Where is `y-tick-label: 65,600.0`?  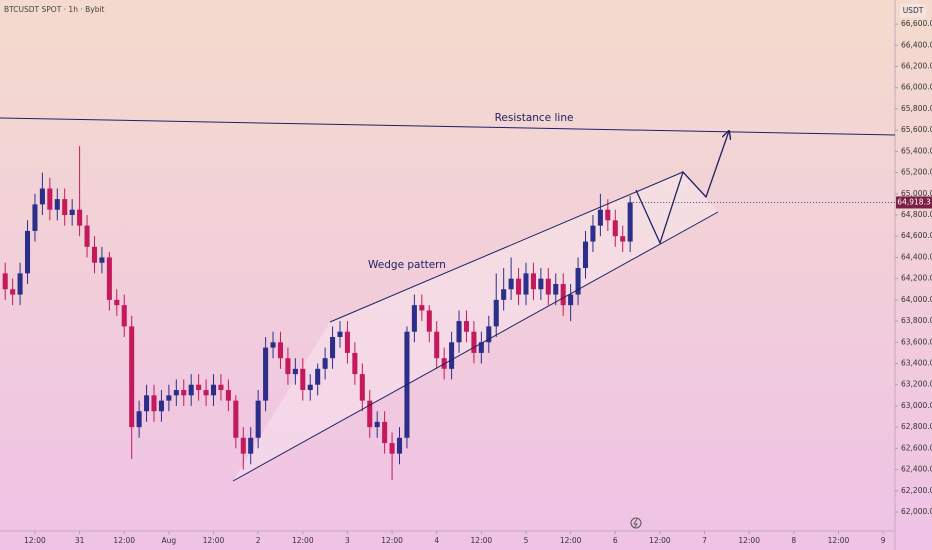 y-tick-label: 65,600.0 is located at coordinates (916, 129).